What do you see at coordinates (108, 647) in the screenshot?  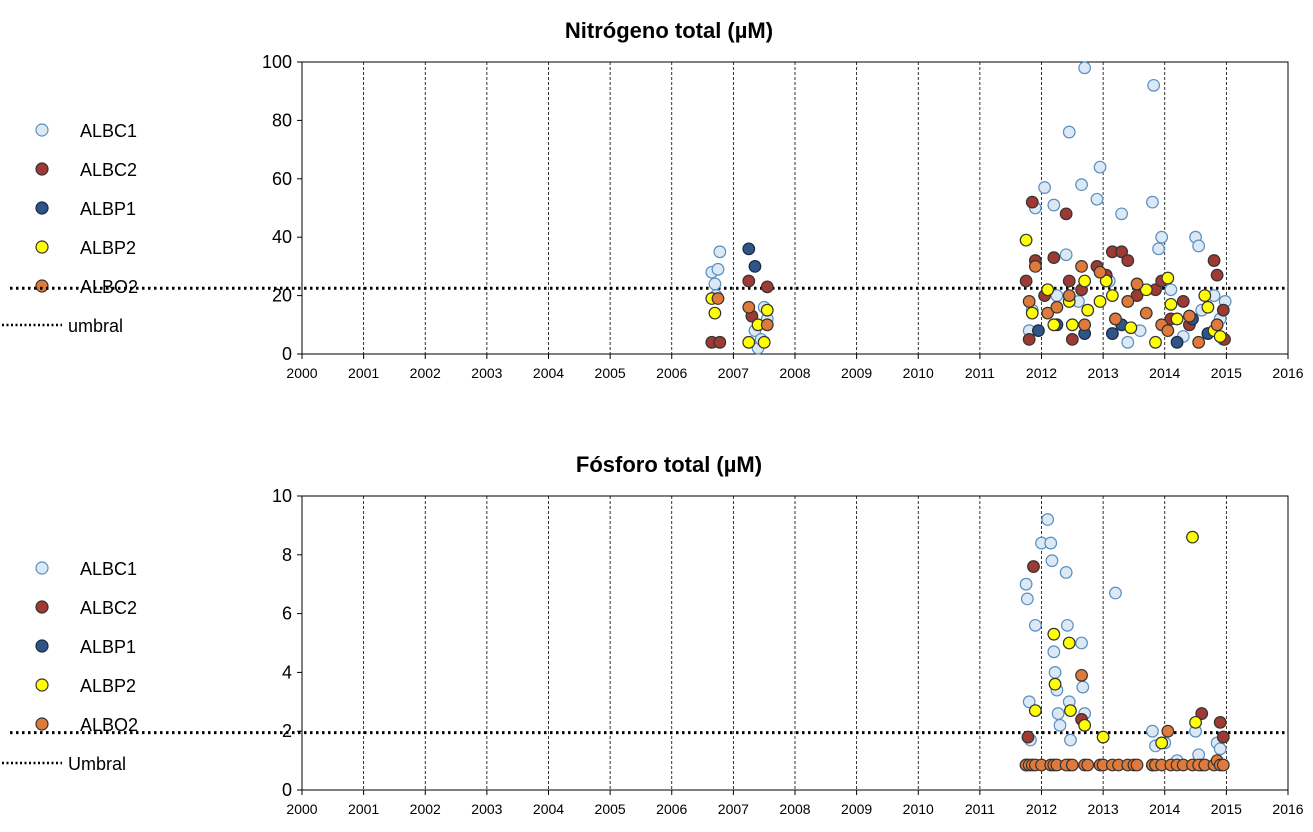 I see `legend-label: ALBP1` at bounding box center [108, 647].